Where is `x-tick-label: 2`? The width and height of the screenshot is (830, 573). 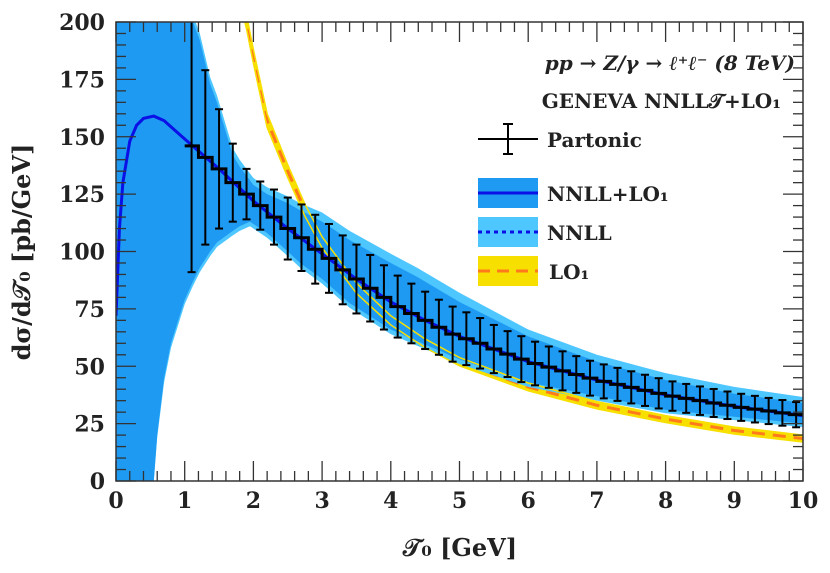
x-tick-label: 2 is located at coordinates (253, 501).